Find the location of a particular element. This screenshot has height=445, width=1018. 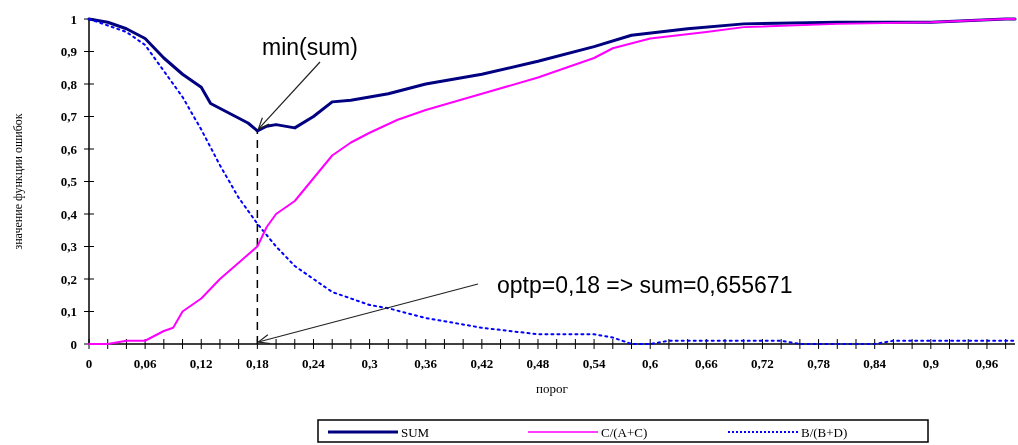

y-tick-label: 1 is located at coordinates (73, 19).